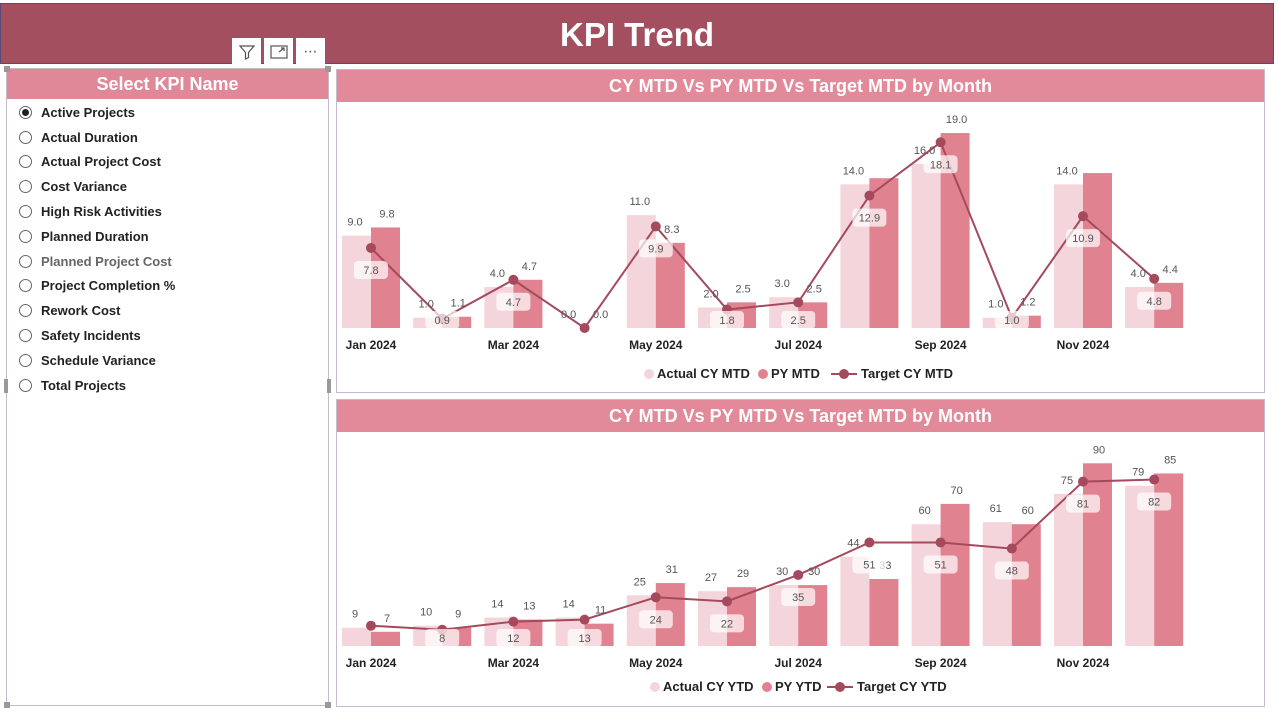 The image size is (1278, 720). I want to click on actual-data-label: 10, so click(426, 613).